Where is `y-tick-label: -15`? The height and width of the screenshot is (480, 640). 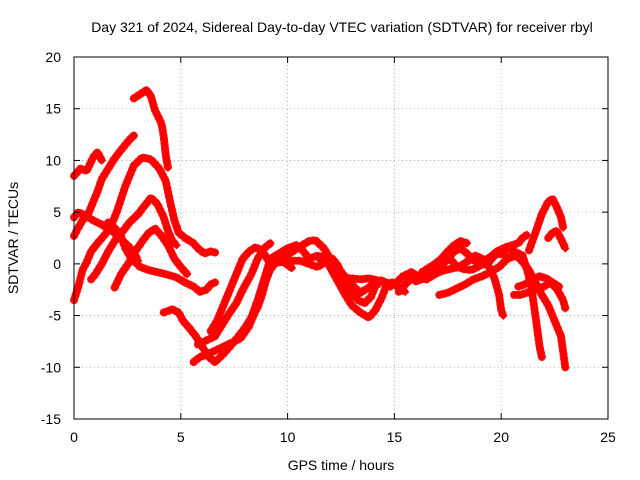
y-tick-label: -15 is located at coordinates (51, 419).